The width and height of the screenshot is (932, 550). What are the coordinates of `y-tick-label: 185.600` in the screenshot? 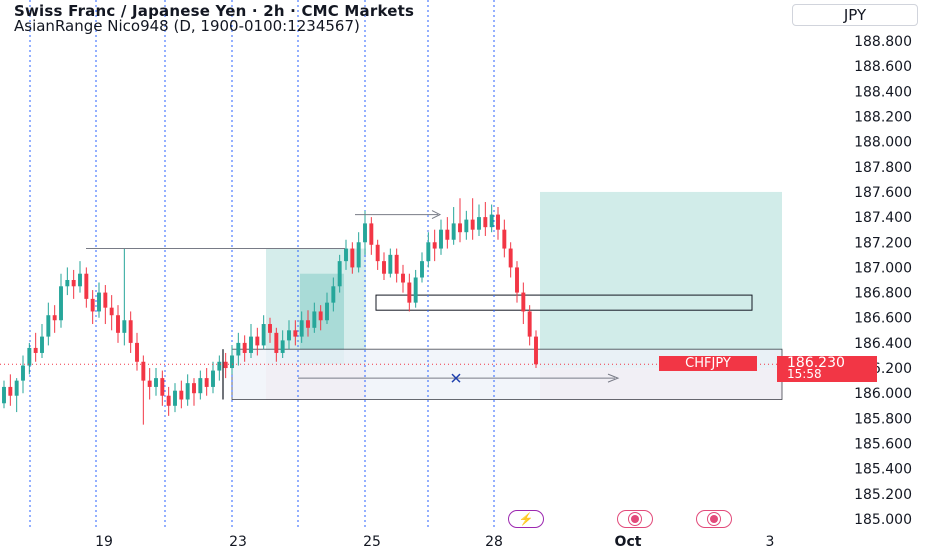 It's located at (883, 445).